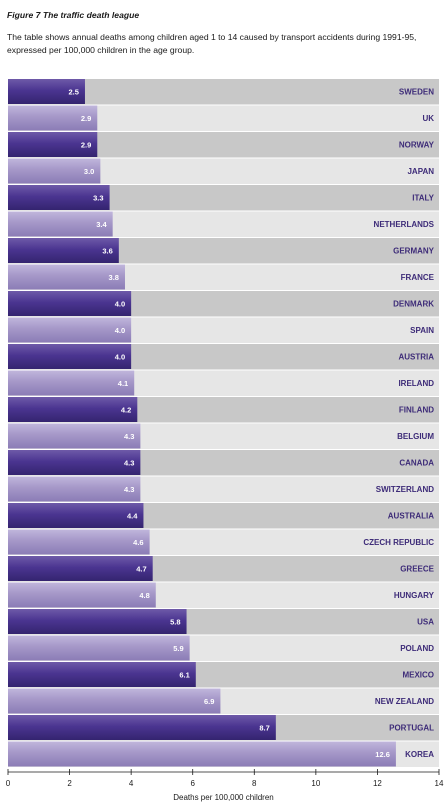 The image size is (447, 806). What do you see at coordinates (377, 783) in the screenshot?
I see `x-tick-label: 12` at bounding box center [377, 783].